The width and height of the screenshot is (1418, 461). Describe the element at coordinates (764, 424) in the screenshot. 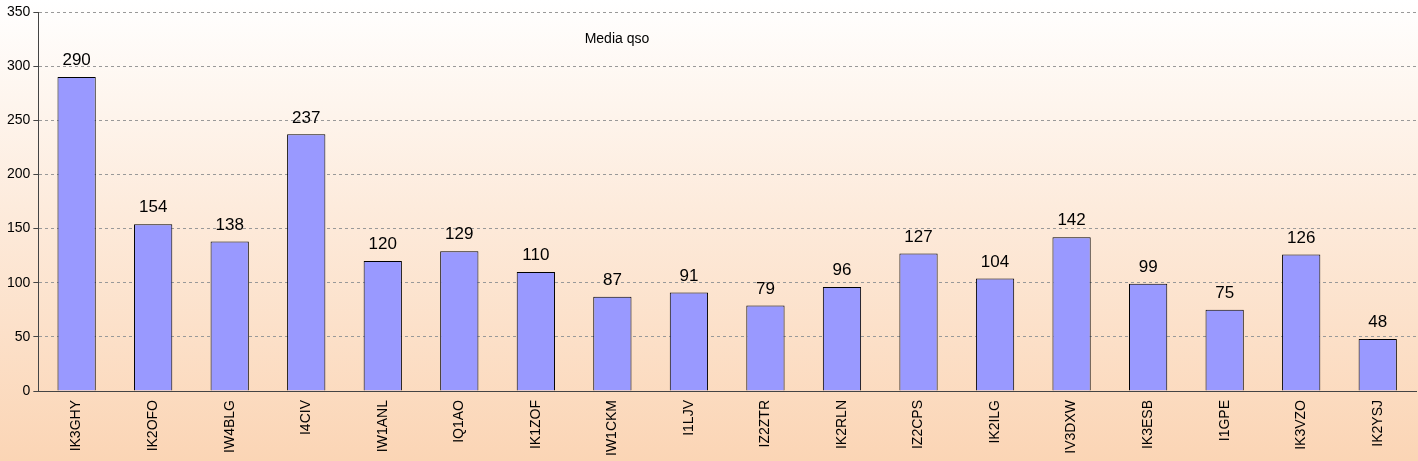

I see `x-tick-label: IZ2ZTR` at that location.